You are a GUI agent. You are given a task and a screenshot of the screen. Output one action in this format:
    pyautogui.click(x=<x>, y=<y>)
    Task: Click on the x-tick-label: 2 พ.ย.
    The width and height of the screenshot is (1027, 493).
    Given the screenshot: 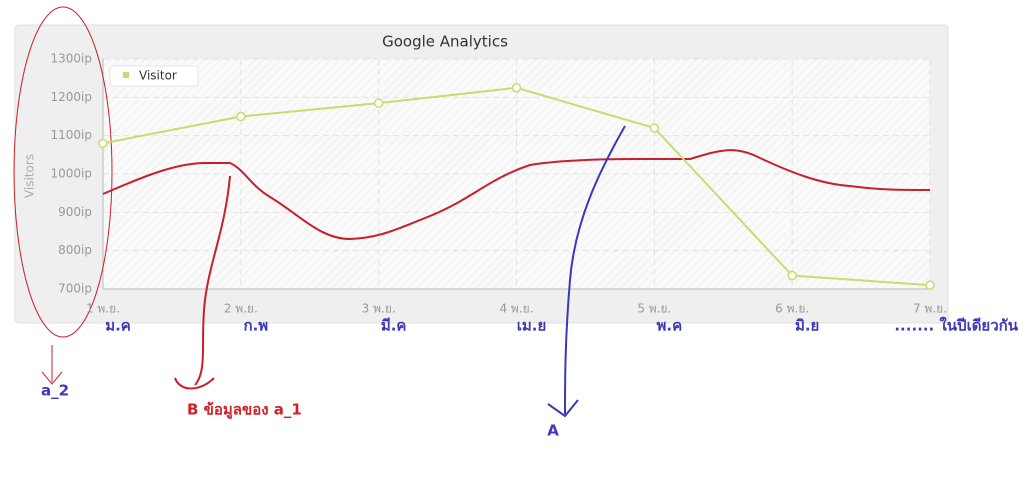 What is the action you would take?
    pyautogui.click(x=241, y=309)
    